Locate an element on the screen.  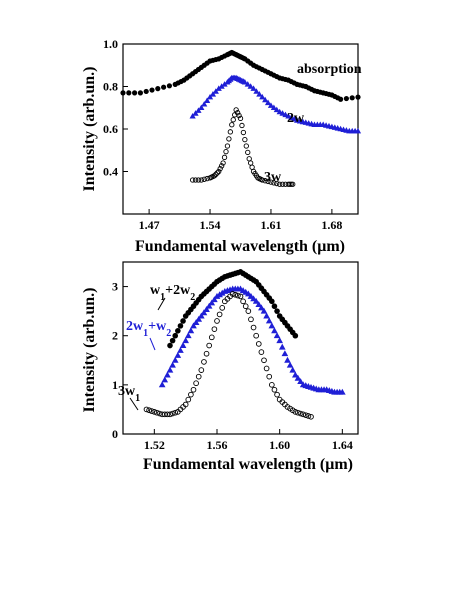
series-bottom is located at coordinates (244, 344).